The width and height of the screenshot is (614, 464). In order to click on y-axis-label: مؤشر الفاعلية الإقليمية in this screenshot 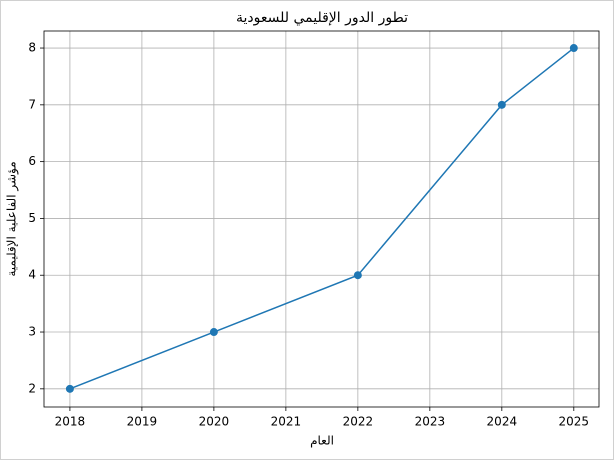, I will do `click(12, 218)`.